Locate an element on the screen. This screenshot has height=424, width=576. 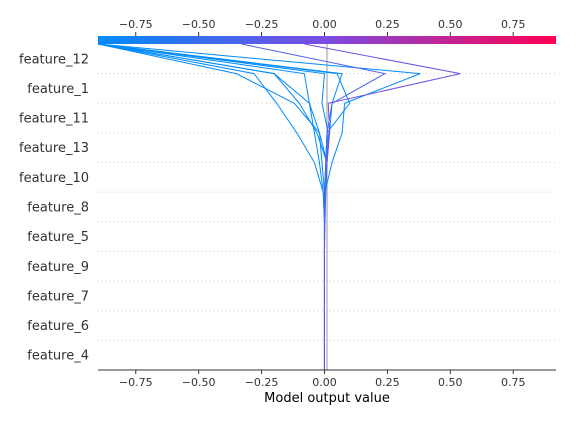
colorbar is located at coordinates (327, 40).